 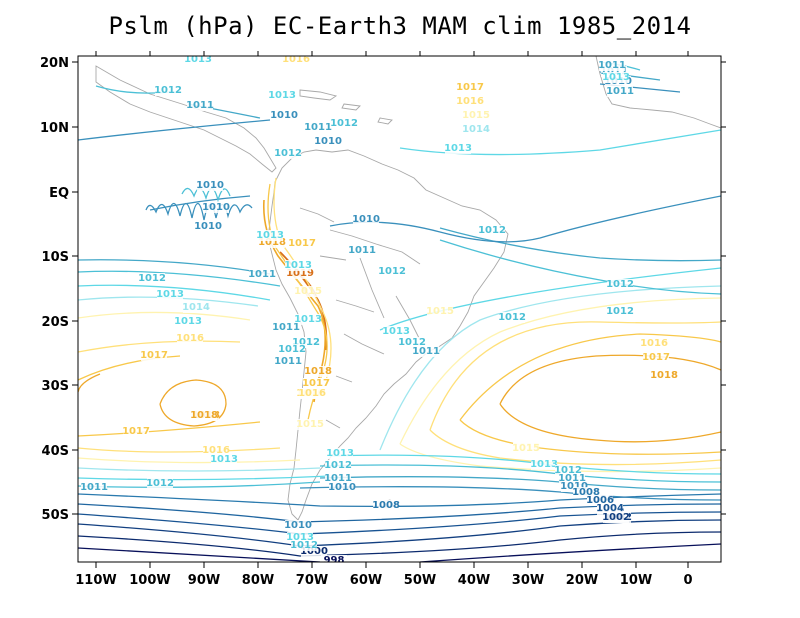 What do you see at coordinates (658, 92) in the screenshot?
I see `africa-coastline` at bounding box center [658, 92].